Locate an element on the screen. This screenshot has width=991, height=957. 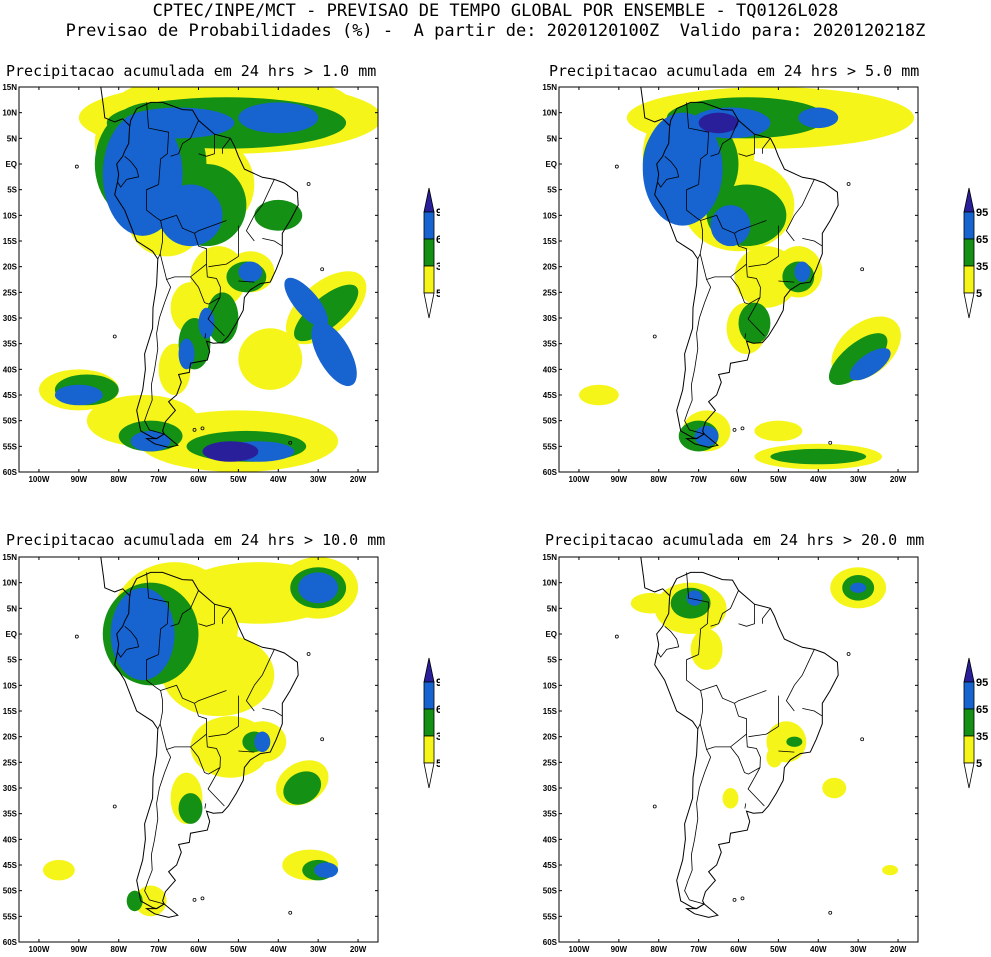
lon-tick-label: 20W is located at coordinates (358, 949).